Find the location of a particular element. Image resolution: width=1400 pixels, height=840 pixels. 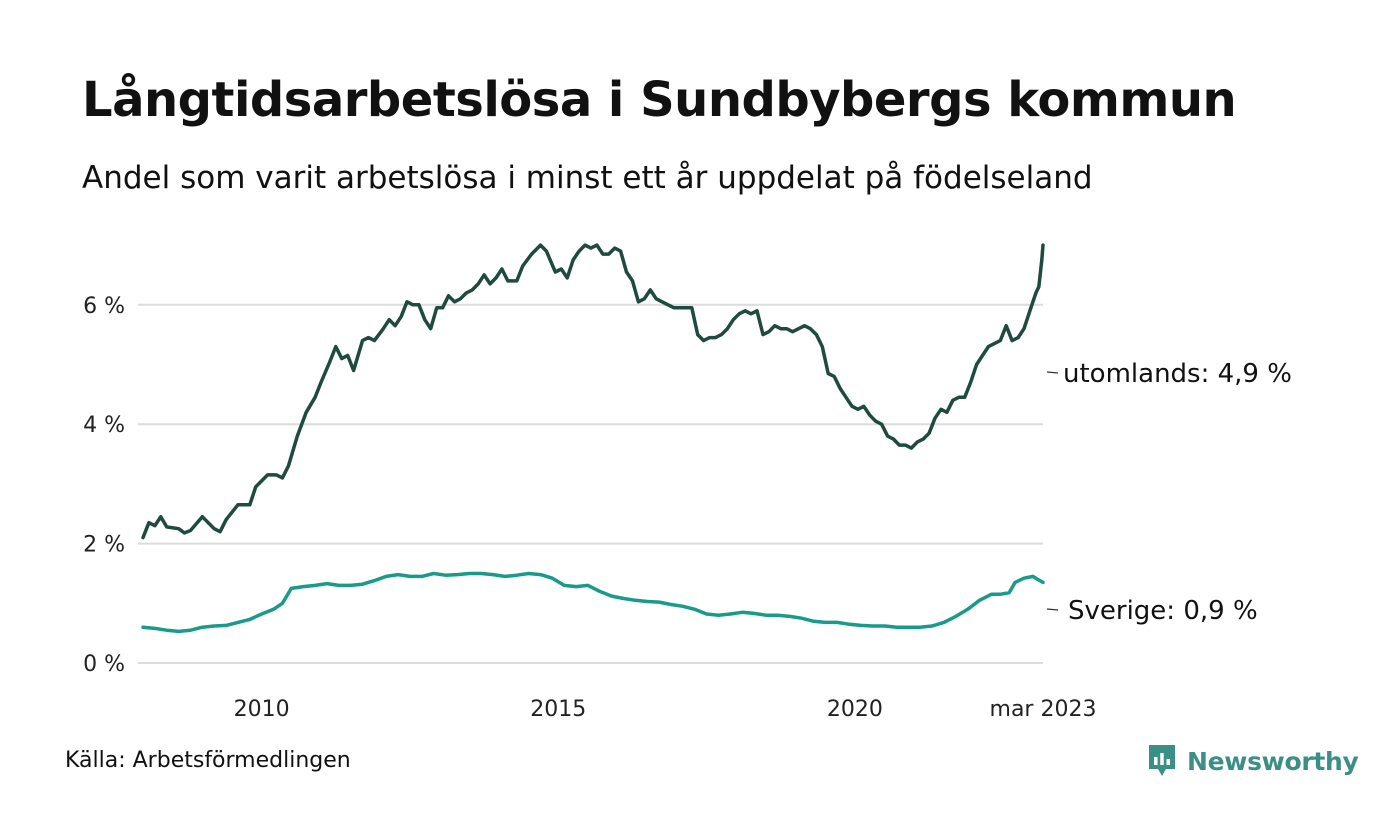

x-axis-ticks: 2010 2015 2020 mar 2023 is located at coordinates (665, 709).